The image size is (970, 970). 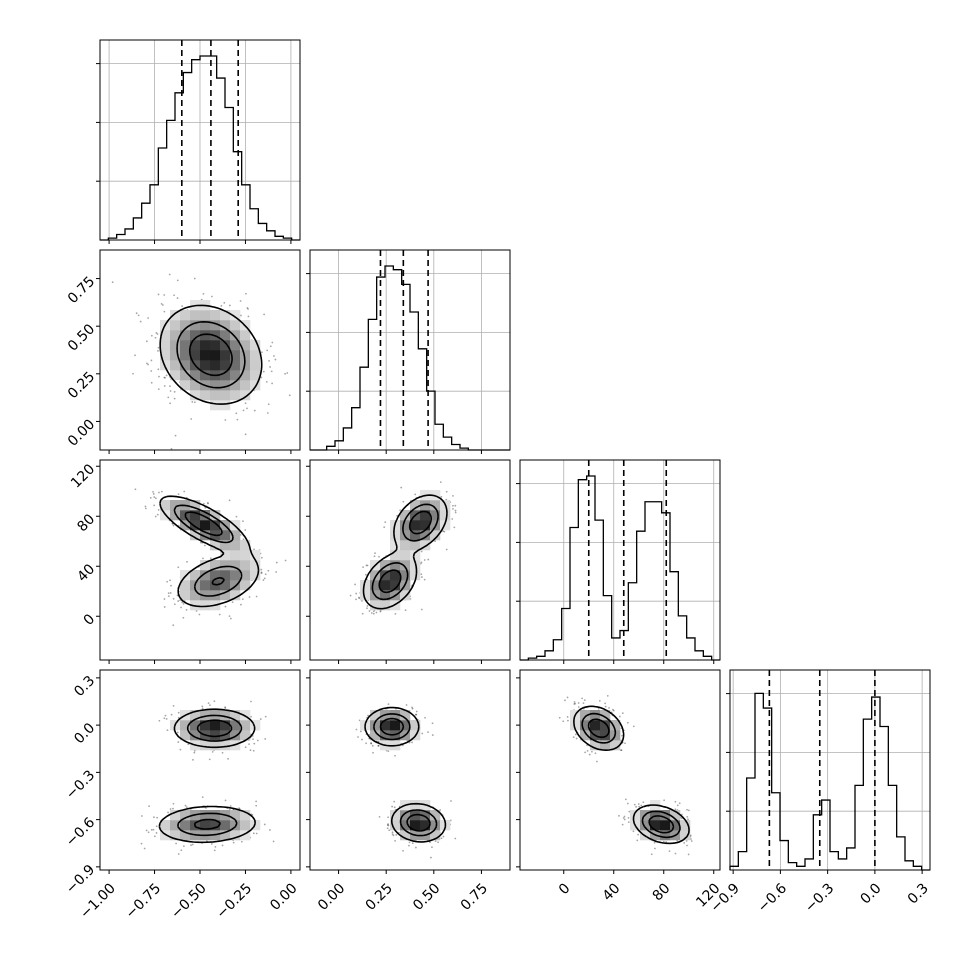 What do you see at coordinates (620, 560) in the screenshot?
I see `panel-frame` at bounding box center [620, 560].